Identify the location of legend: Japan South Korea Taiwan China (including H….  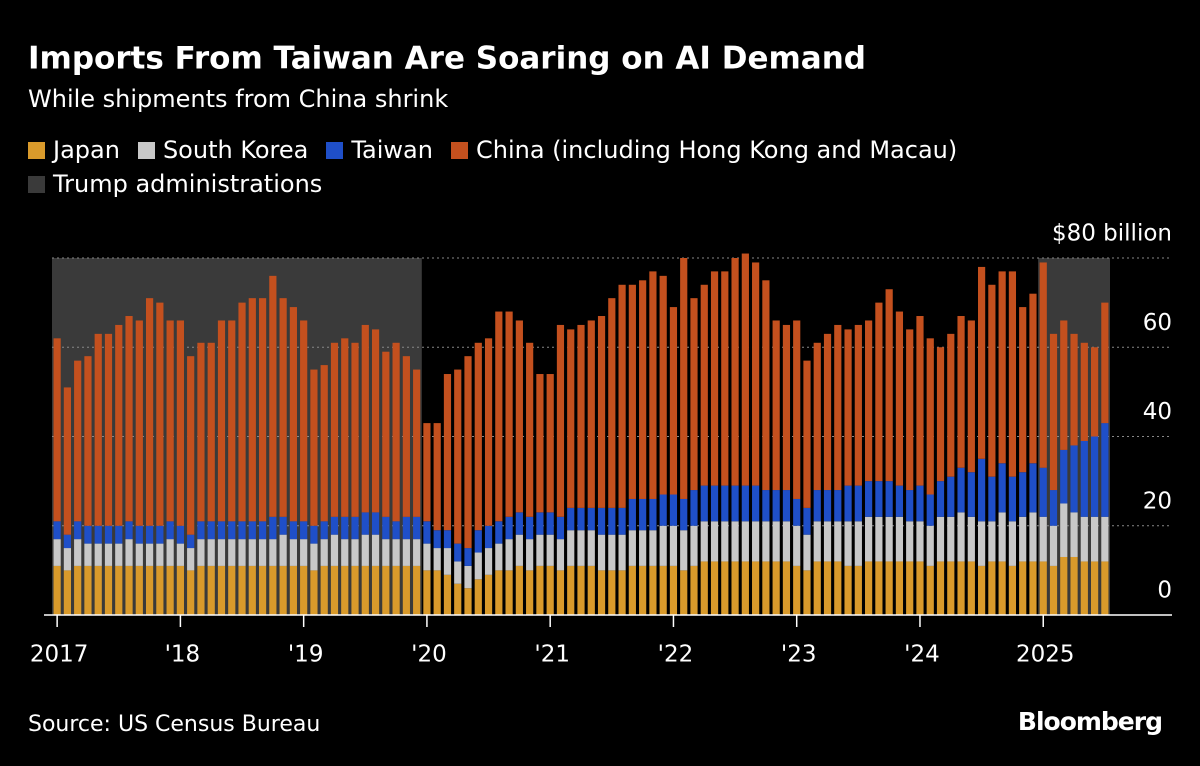
(558, 167).